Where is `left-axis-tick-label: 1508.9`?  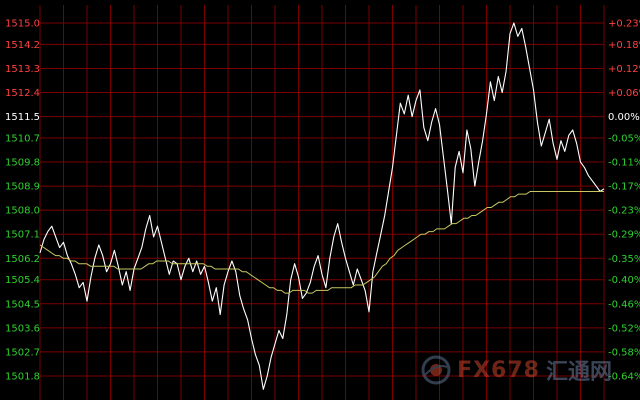 left-axis-tick-label: 1508.9 is located at coordinates (22, 187).